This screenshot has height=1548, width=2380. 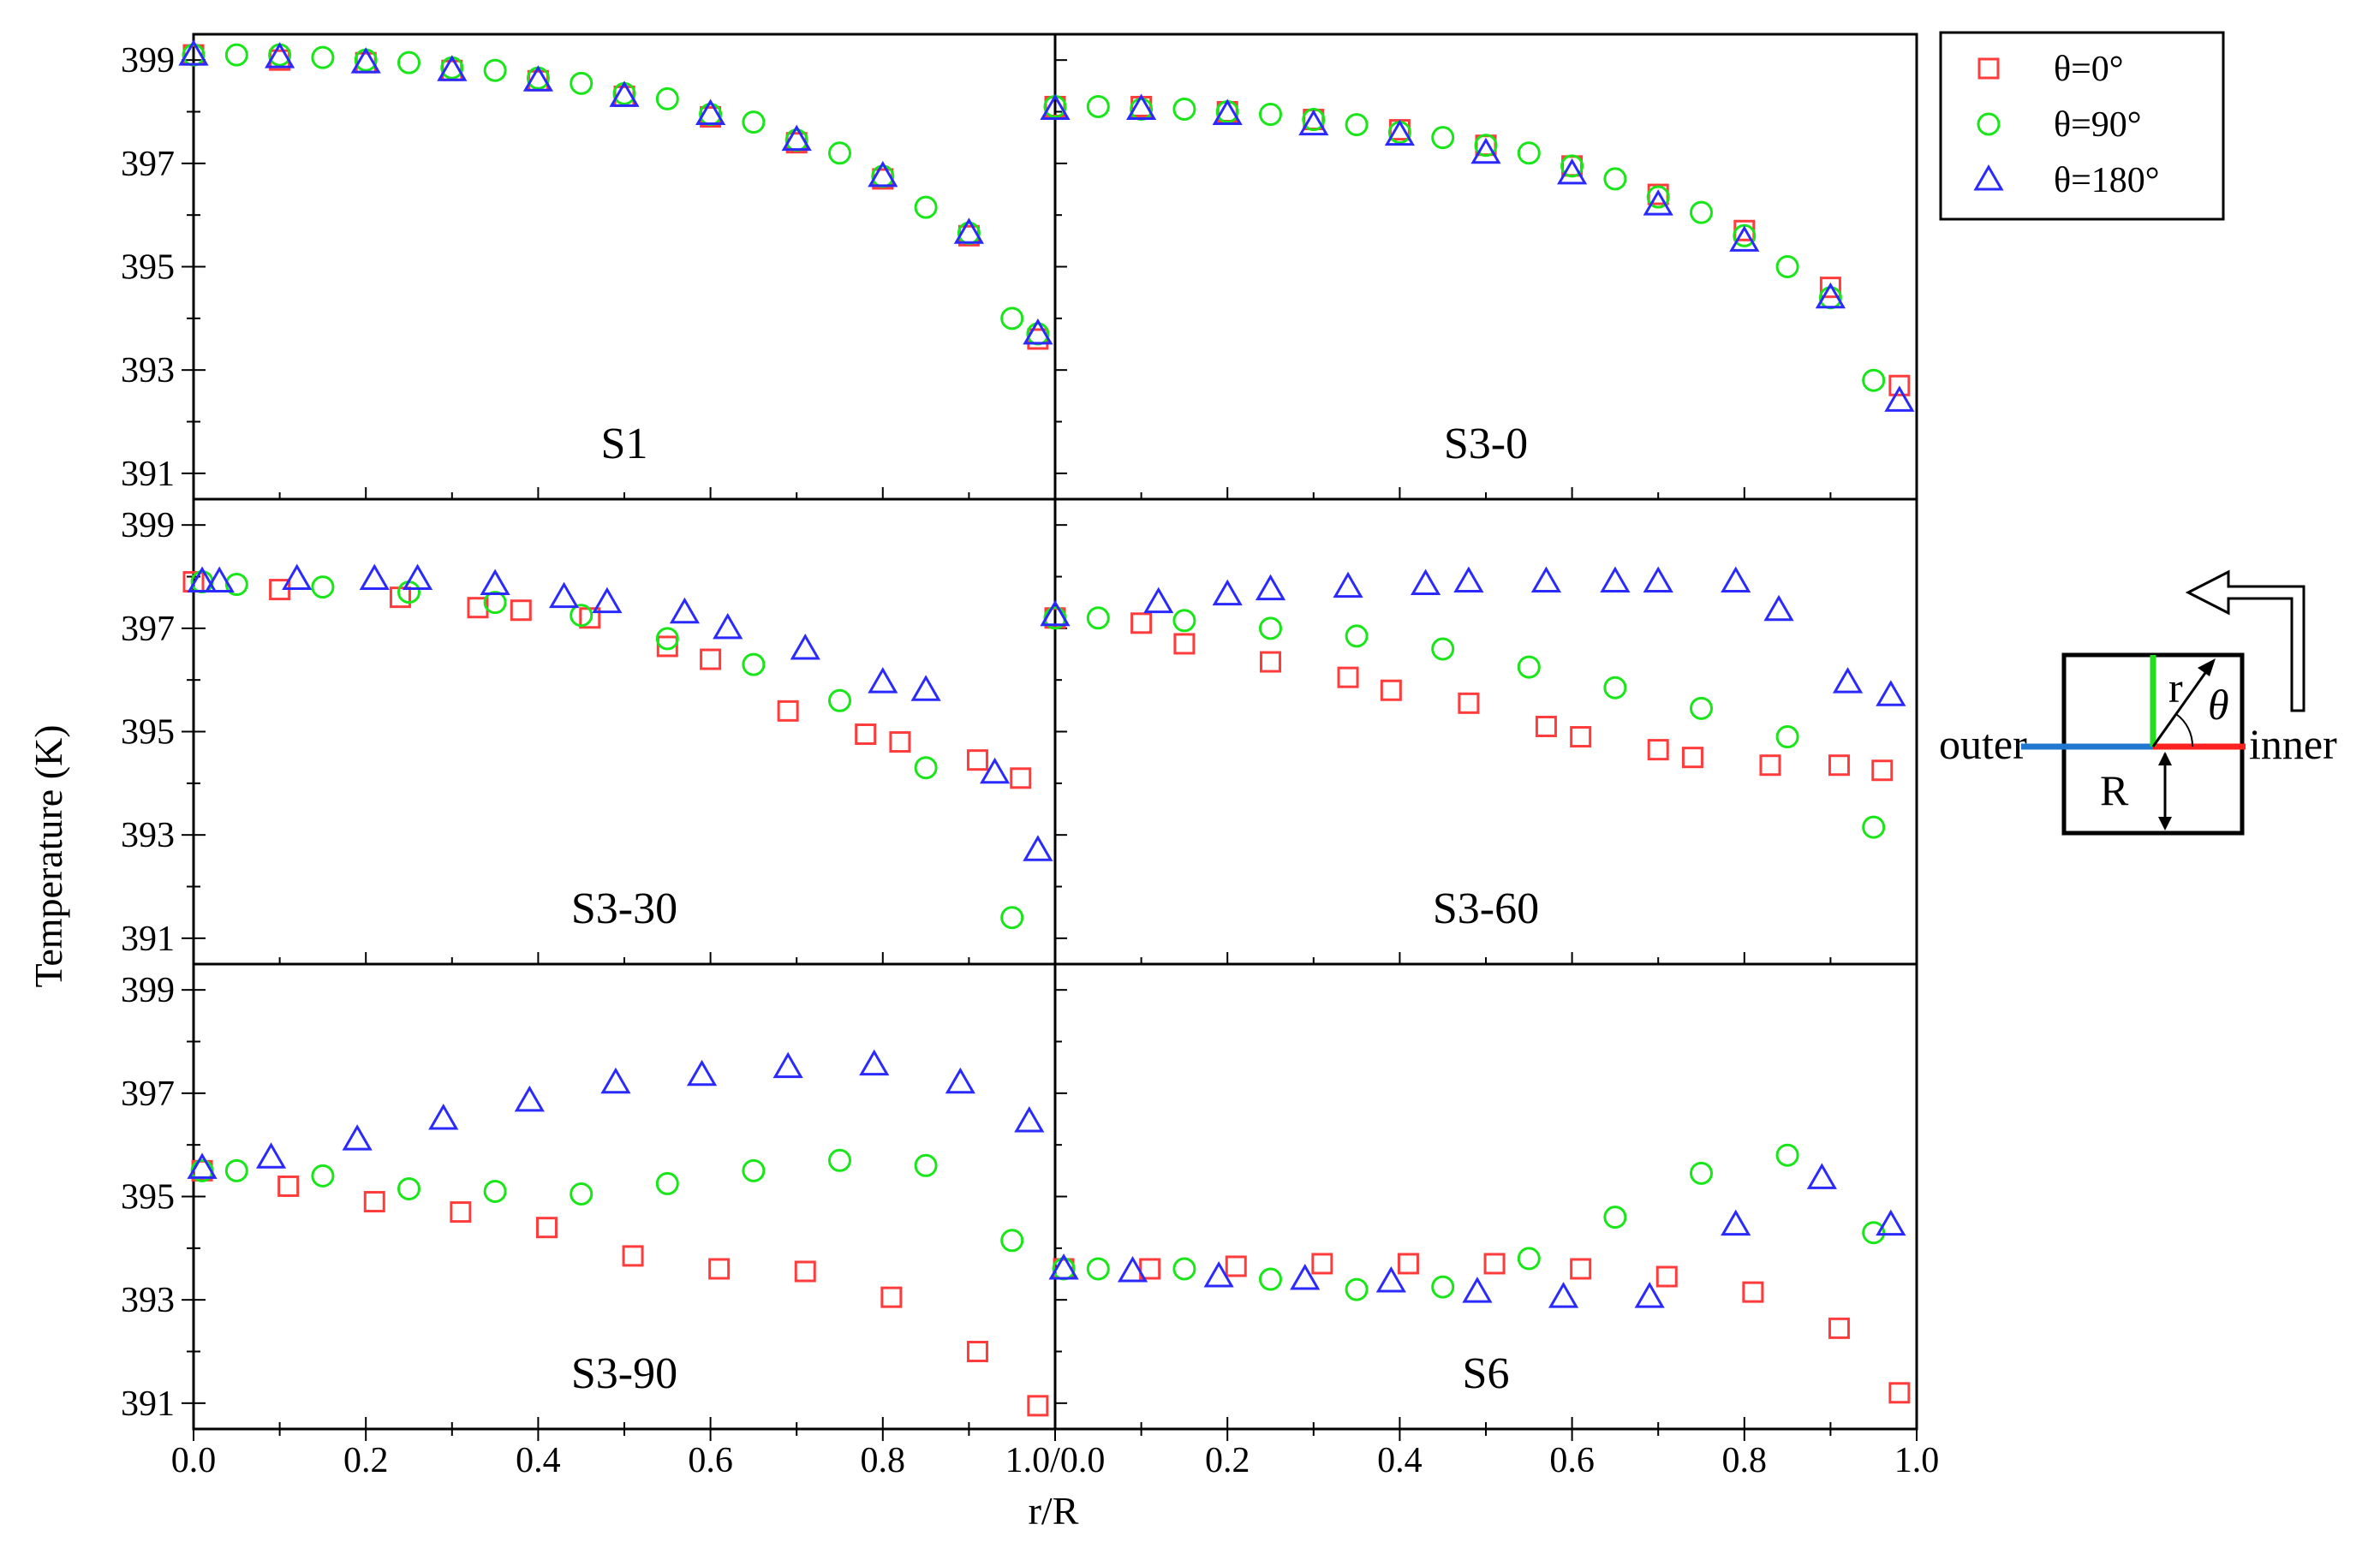 I want to click on x-tick-label: 0.0, so click(x=194, y=1461).